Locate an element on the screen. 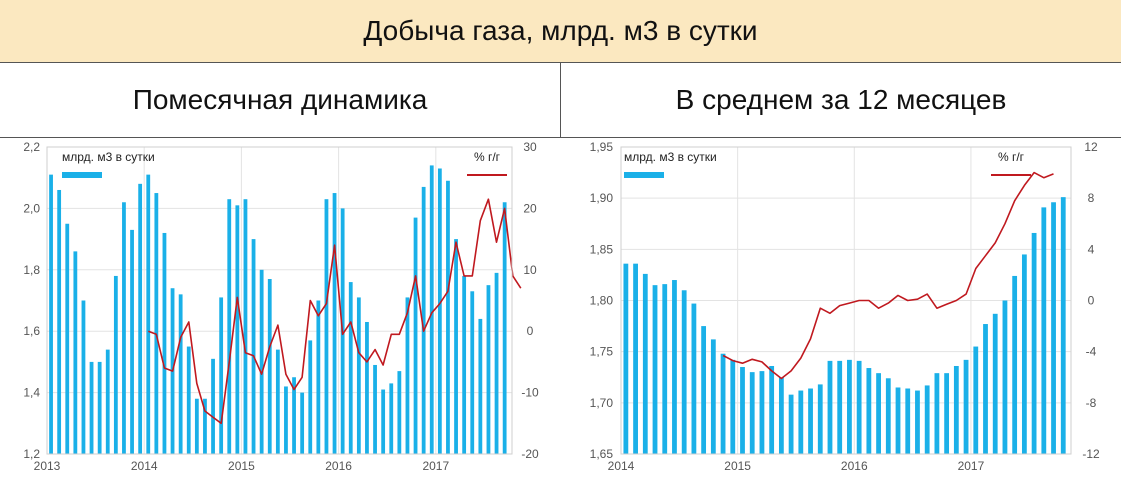  main-title: Добыча газа, млрд. м3 в сутки is located at coordinates (560, 31).